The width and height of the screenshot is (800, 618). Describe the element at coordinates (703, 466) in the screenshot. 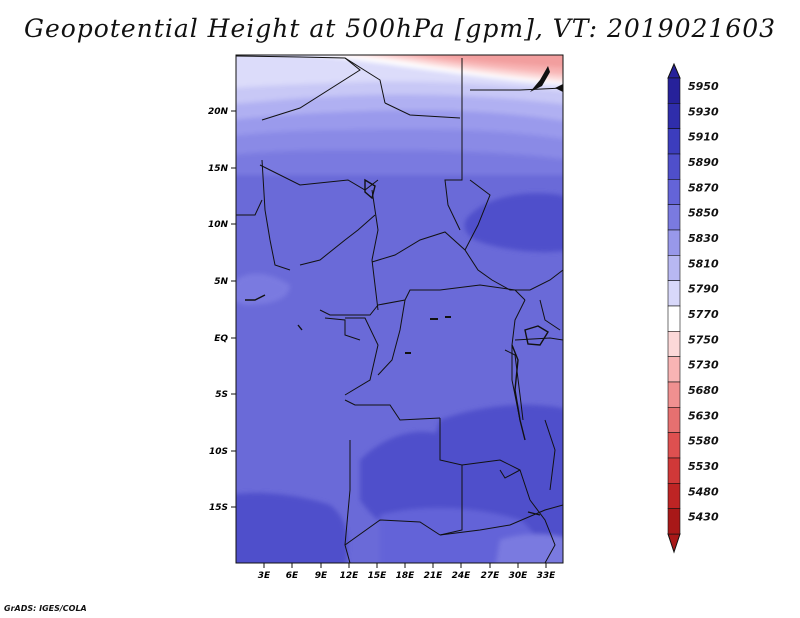

I see `colorbar-label: 5530` at that location.